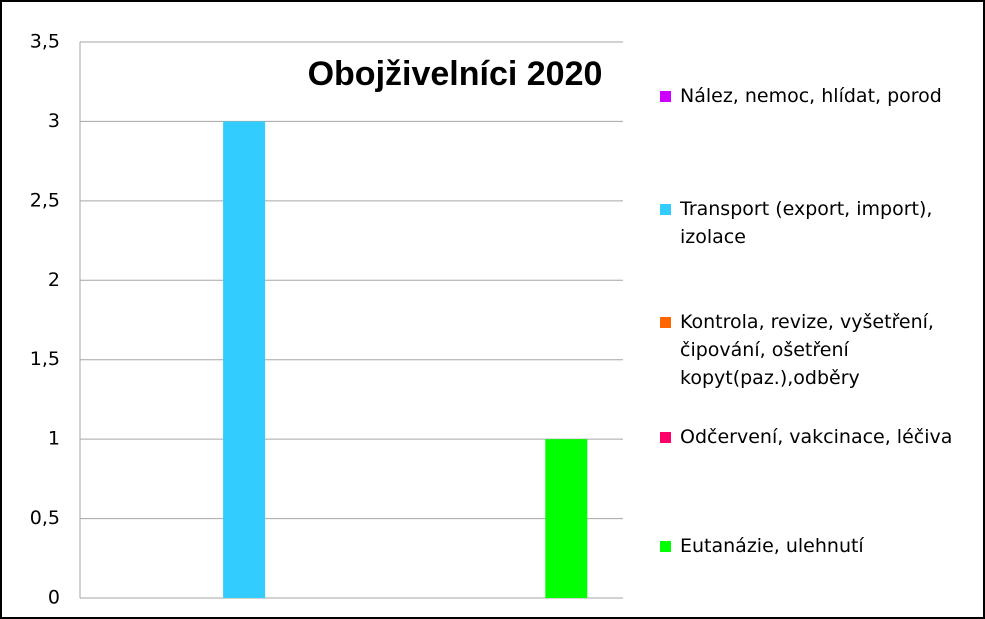  I want to click on legend-item: Eutanázie, ulehnutí, so click(817, 546).